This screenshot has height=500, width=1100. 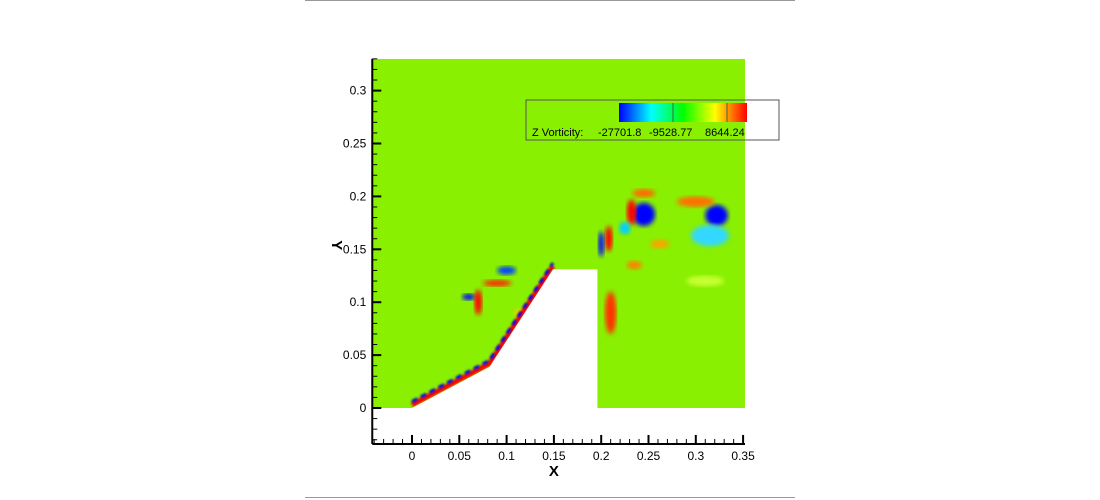 What do you see at coordinates (358, 91) in the screenshot?
I see `y-tick-label: 0.3` at bounding box center [358, 91].